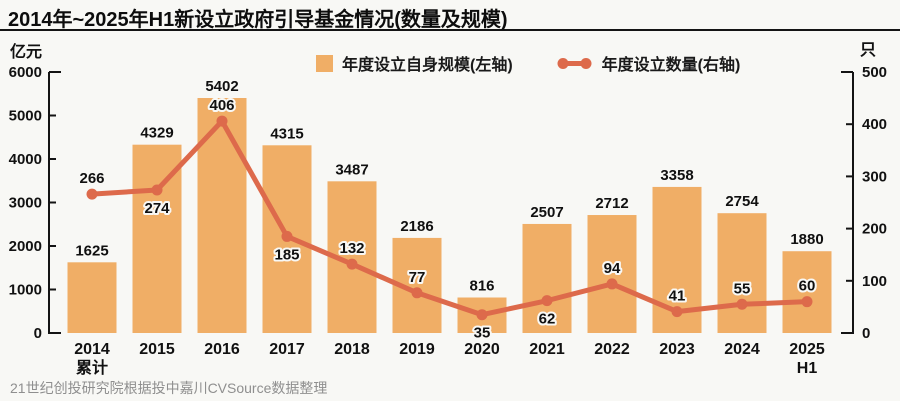 The height and width of the screenshot is (401, 900). I want to click on bar-swatch-icon, so click(324, 63).